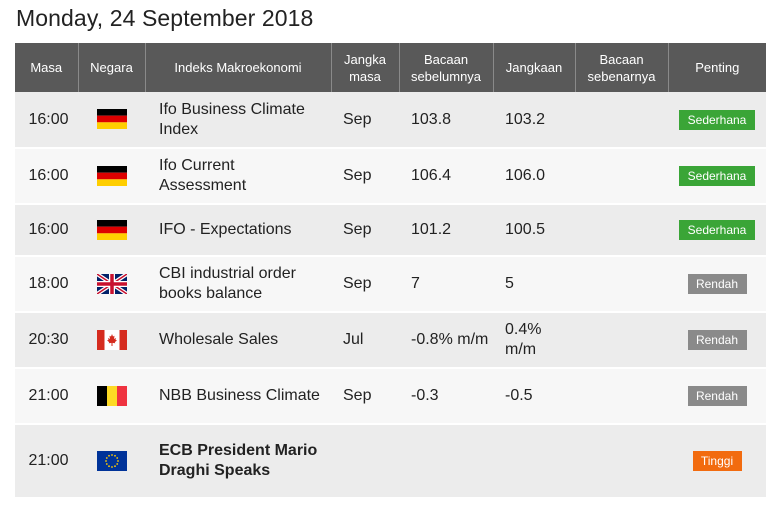 The width and height of the screenshot is (779, 510). What do you see at coordinates (446, 67) in the screenshot?
I see `column-header-previous: Bacaan sebelumnya` at bounding box center [446, 67].